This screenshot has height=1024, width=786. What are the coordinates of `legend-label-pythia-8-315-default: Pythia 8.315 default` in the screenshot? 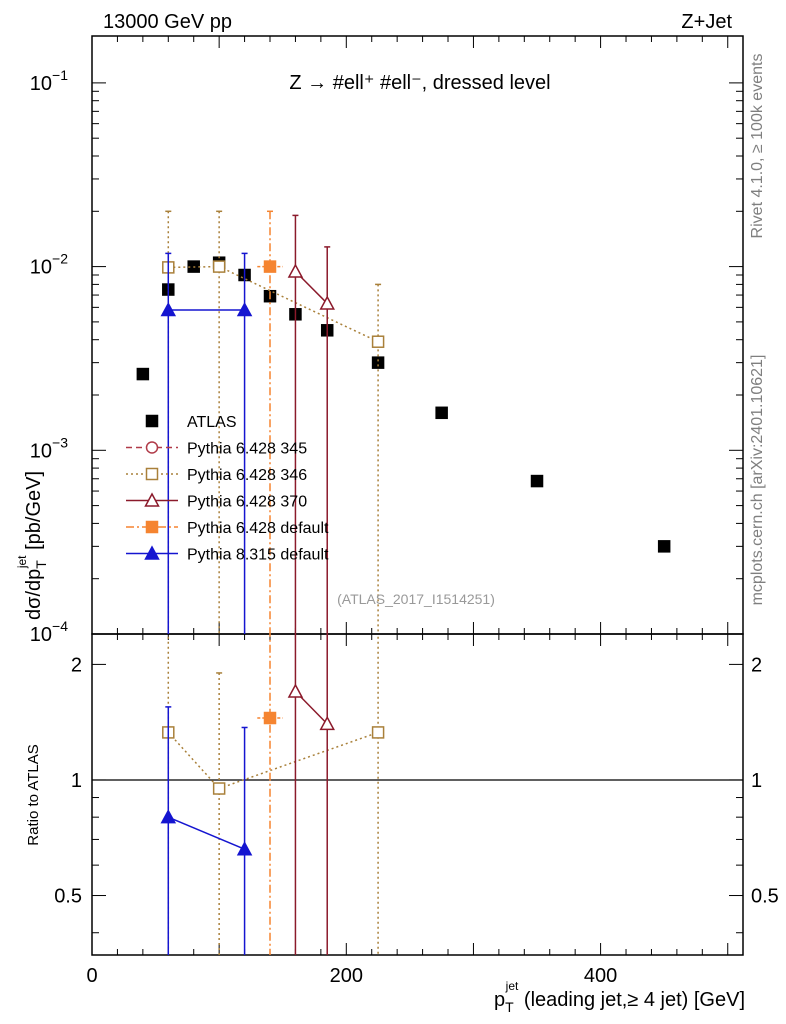 It's located at (258, 555).